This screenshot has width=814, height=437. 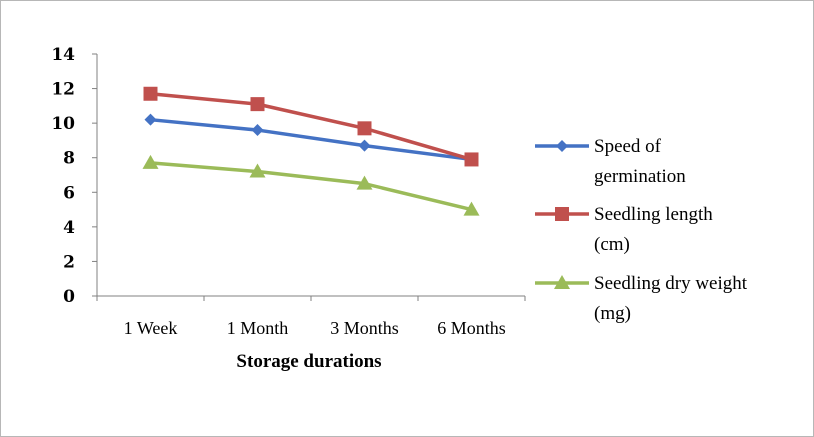 What do you see at coordinates (63, 90) in the screenshot?
I see `y-tick-label: 12` at bounding box center [63, 90].